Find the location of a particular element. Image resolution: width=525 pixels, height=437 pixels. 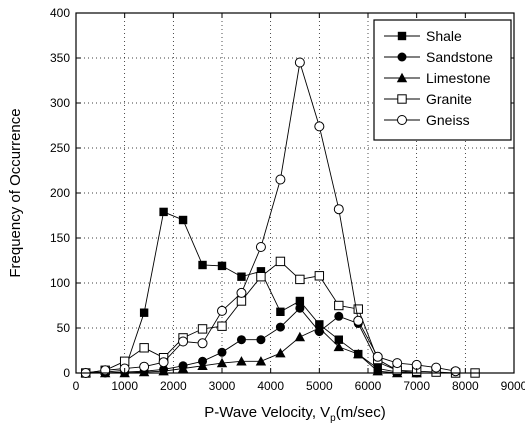

x-tick-label: 6000 is located at coordinates (368, 386).